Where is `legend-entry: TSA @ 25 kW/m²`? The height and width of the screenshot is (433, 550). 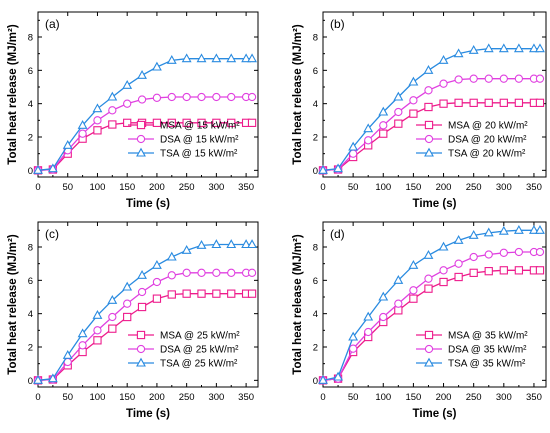
legend-entry: TSA @ 25 kW/m² is located at coordinates (183, 363).